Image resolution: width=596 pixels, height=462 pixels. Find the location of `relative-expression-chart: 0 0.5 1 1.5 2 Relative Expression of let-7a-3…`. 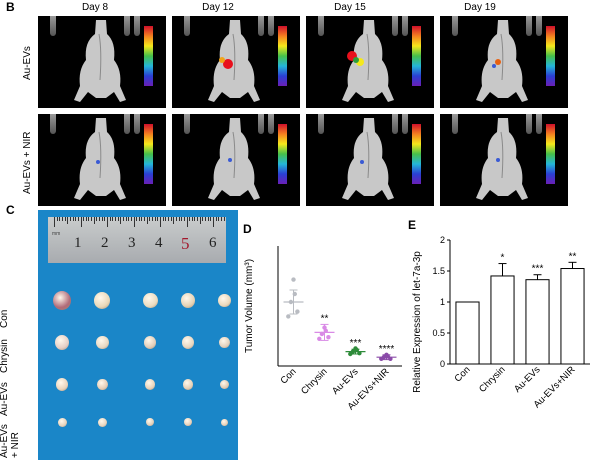

relative-expression-chart: 0 0.5 1 1.5 2 Relative Expression of let-7a-3… is located at coordinates (501, 322).